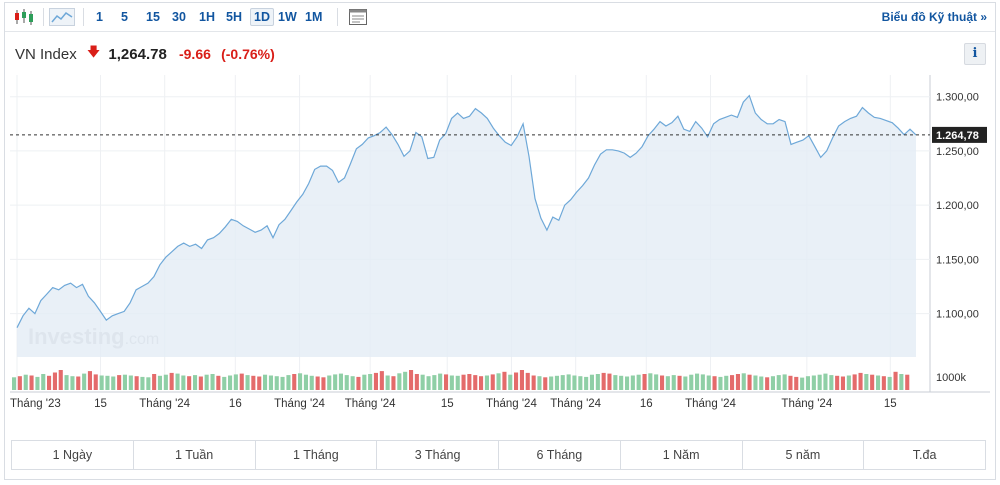 This screenshot has height=485, width=1000. I want to click on area-chart-icon, so click(62, 17).